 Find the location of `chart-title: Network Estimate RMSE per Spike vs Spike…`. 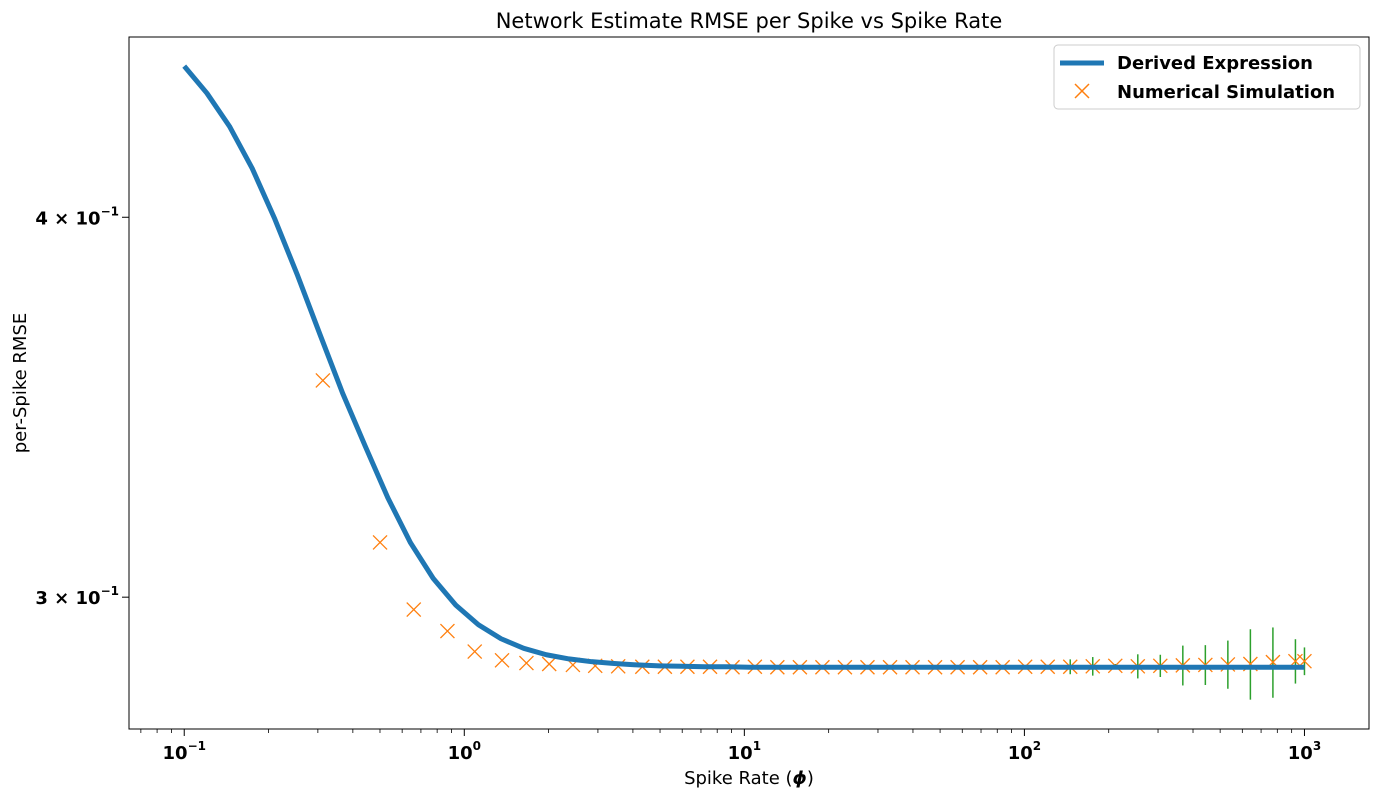

chart-title: Network Estimate RMSE per Spike vs Spike… is located at coordinates (749, 21).